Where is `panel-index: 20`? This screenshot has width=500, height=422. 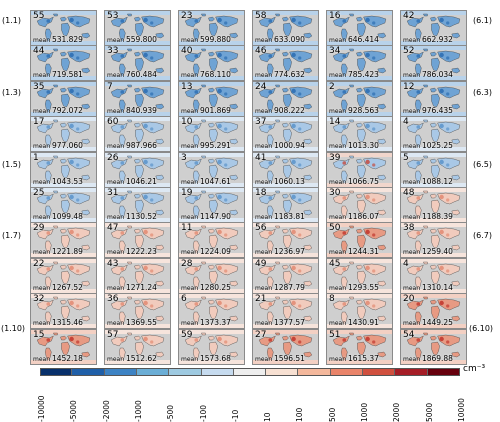 panel-index: 20 is located at coordinates (409, 299).